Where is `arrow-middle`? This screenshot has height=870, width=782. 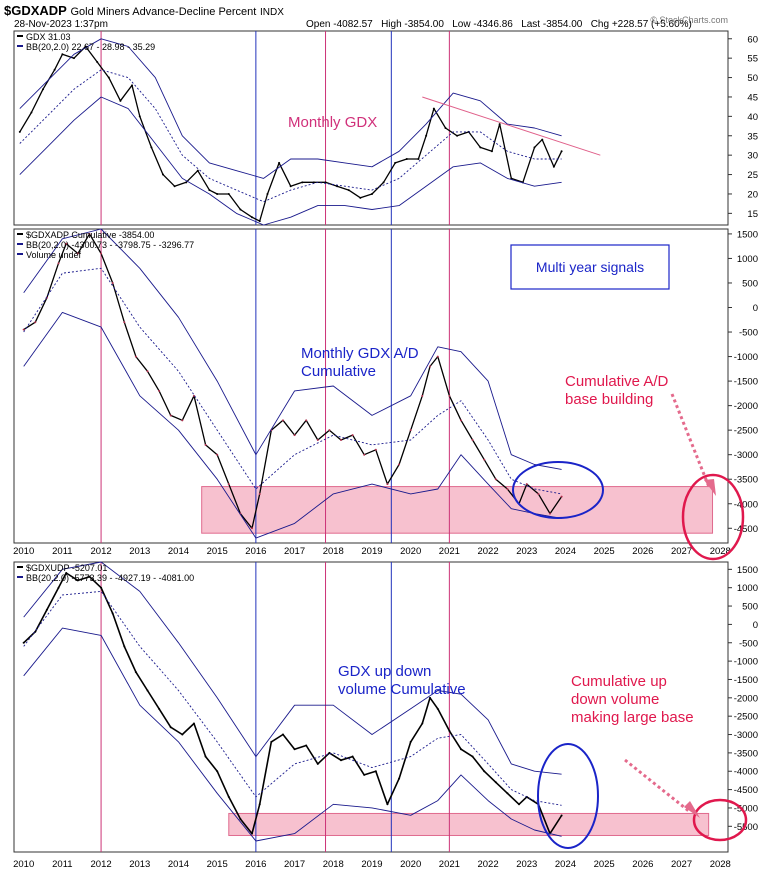 arrow-middle is located at coordinates (690, 440).